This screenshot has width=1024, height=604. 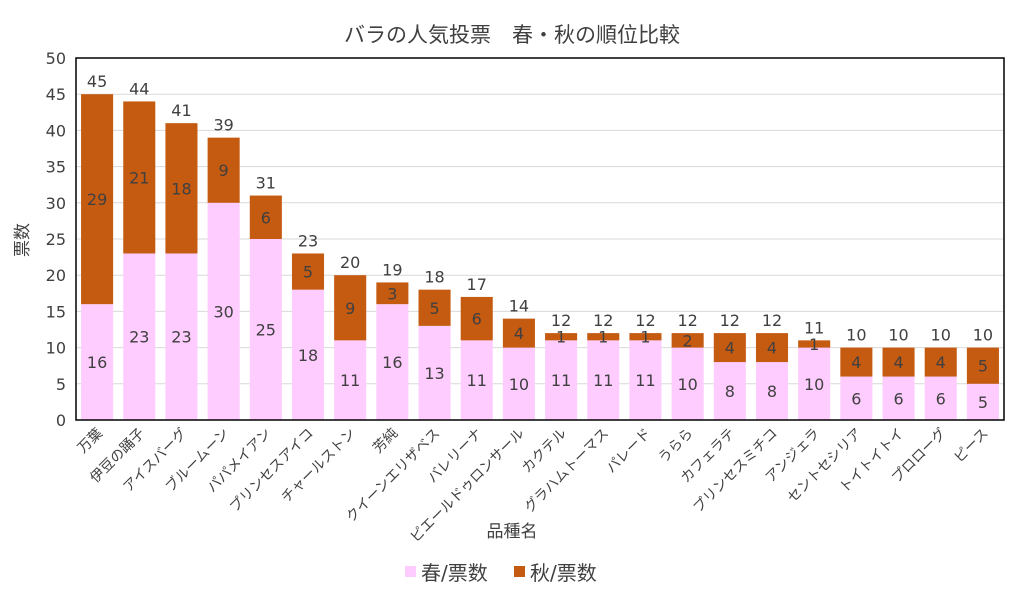 I want to click on chart-title: バラの人気投票 春・秋の順位比較, so click(x=512, y=35).